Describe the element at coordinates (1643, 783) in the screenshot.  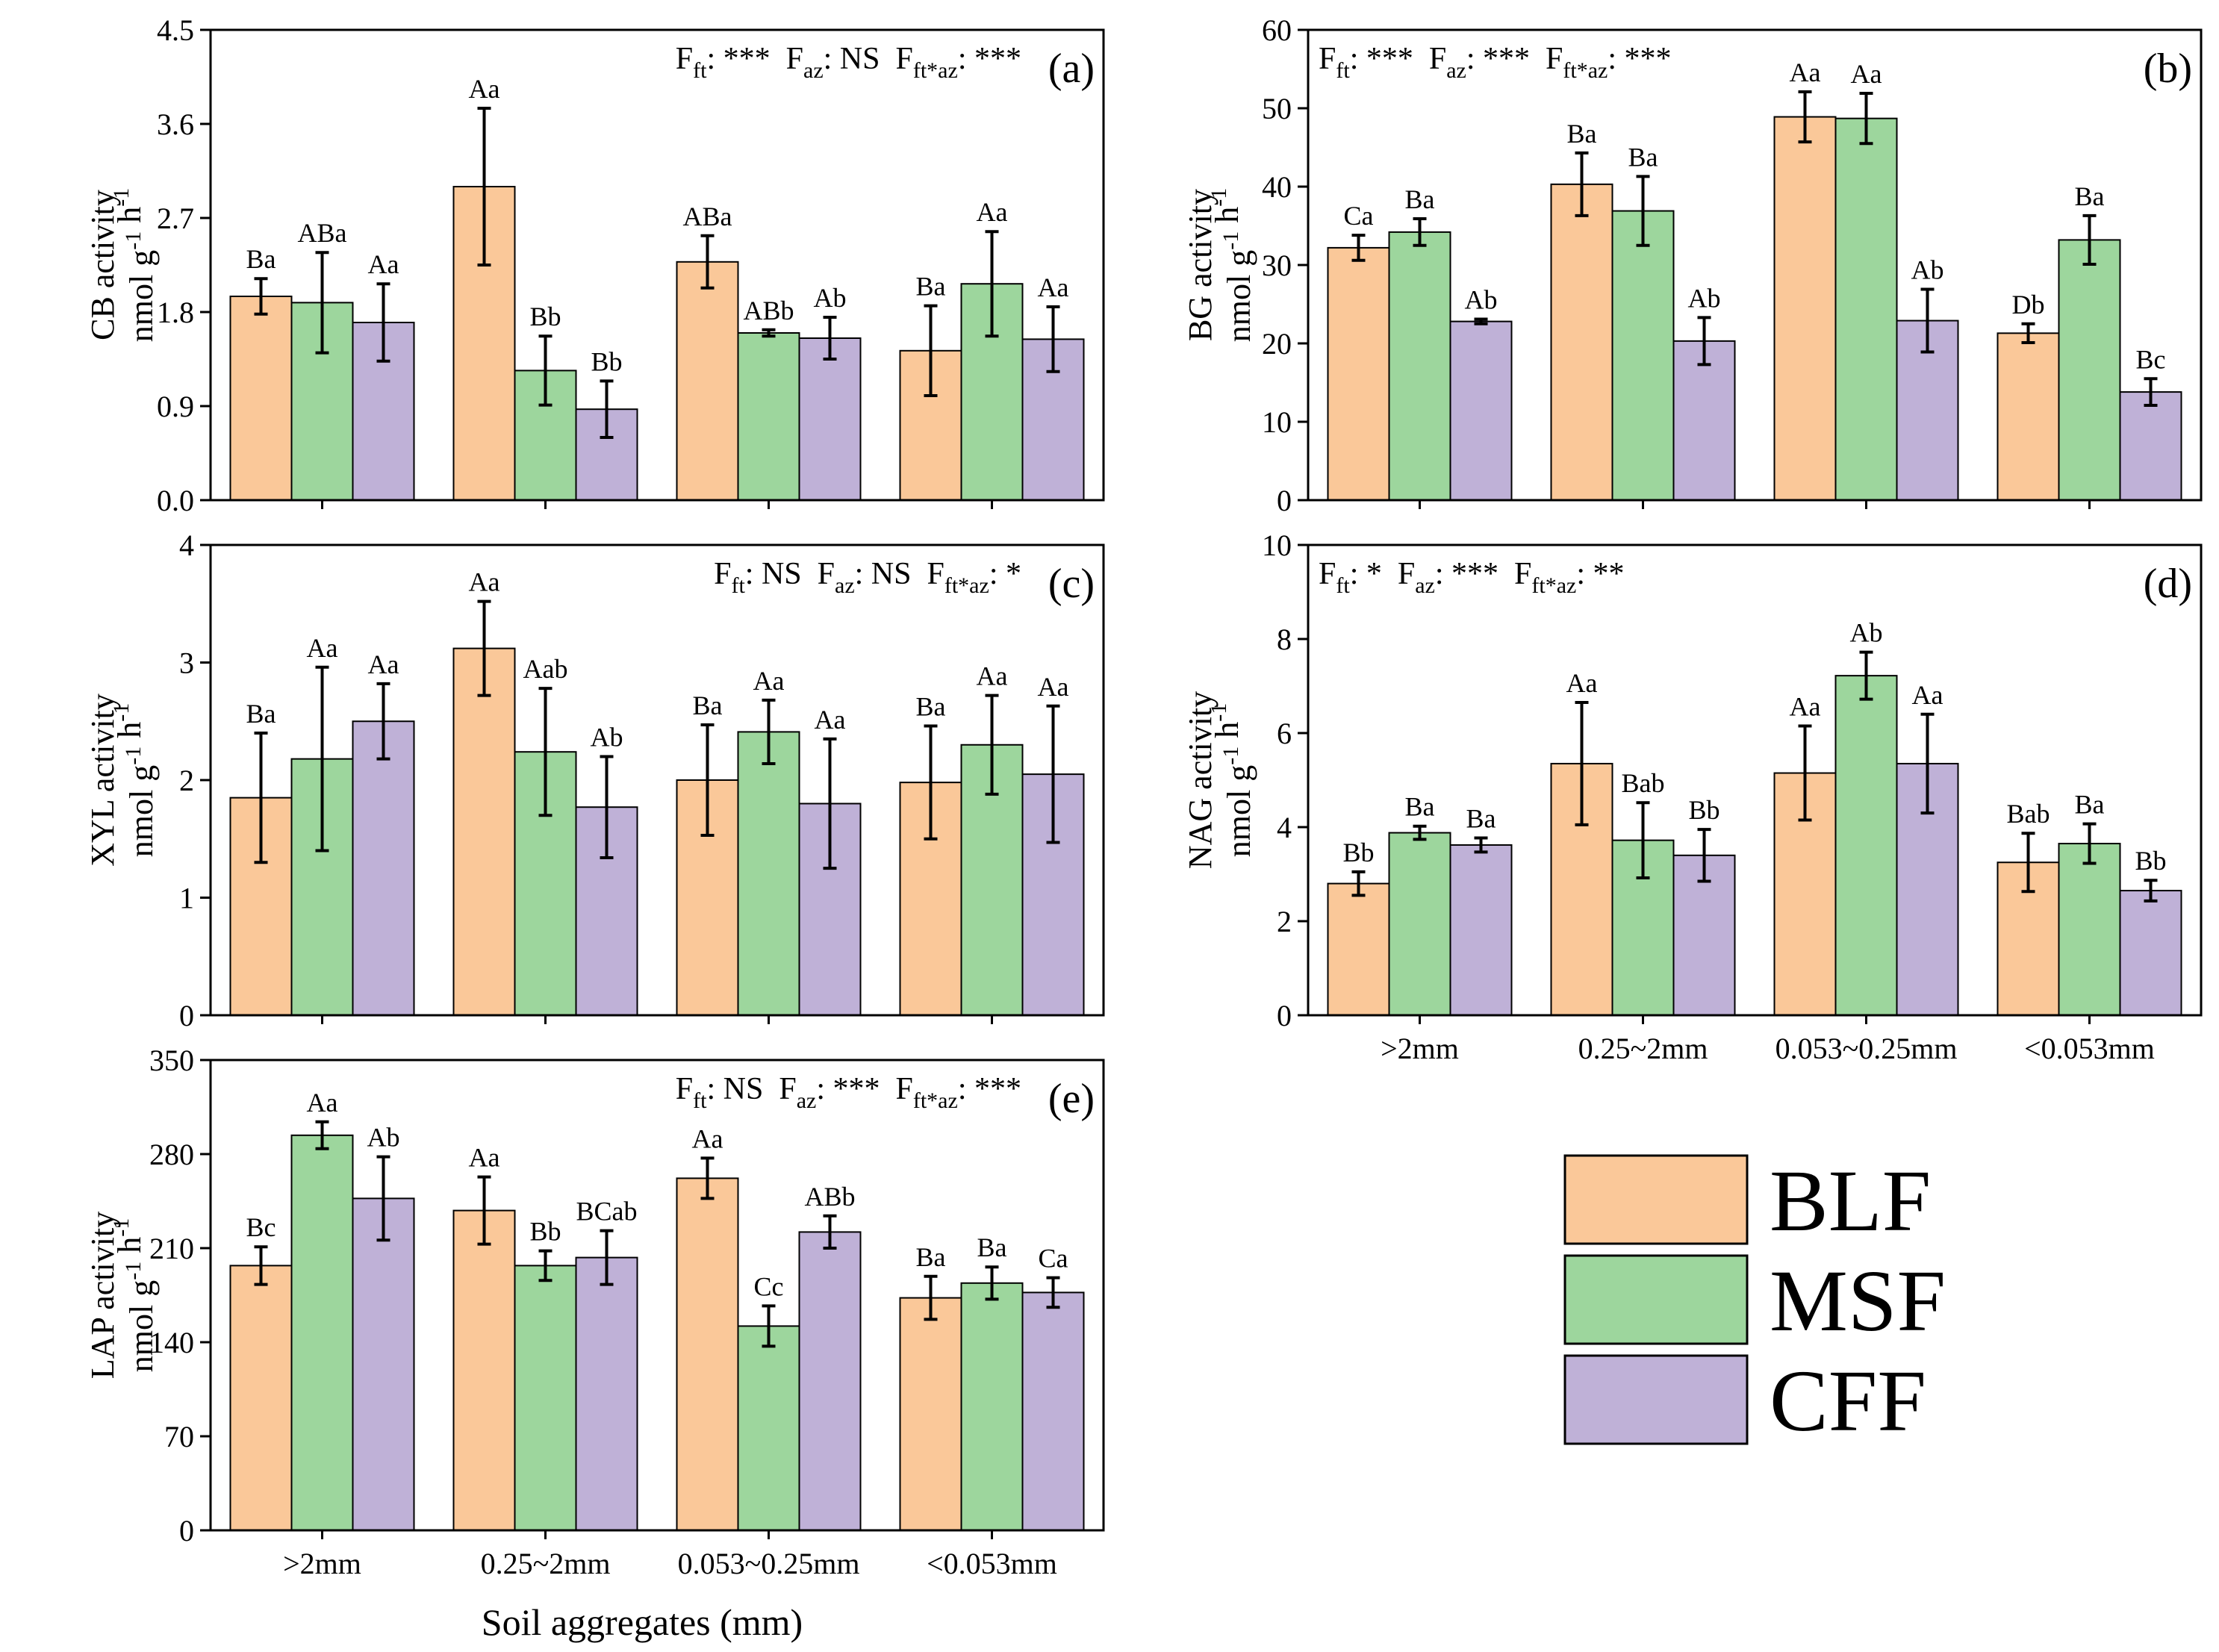
I see `sig-label-d-msf-2: Bab` at that location.